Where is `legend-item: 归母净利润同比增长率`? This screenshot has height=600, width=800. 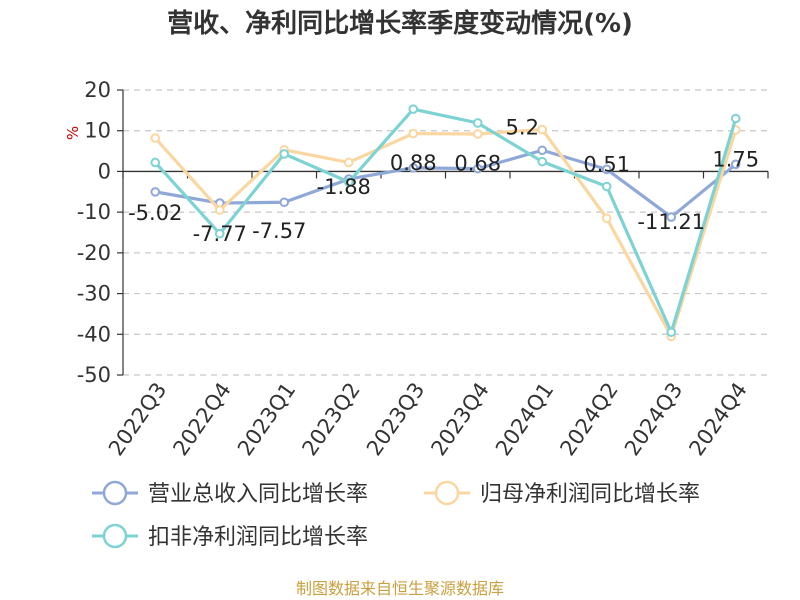 legend-item: 归母净利润同比增长率 is located at coordinates (562, 493).